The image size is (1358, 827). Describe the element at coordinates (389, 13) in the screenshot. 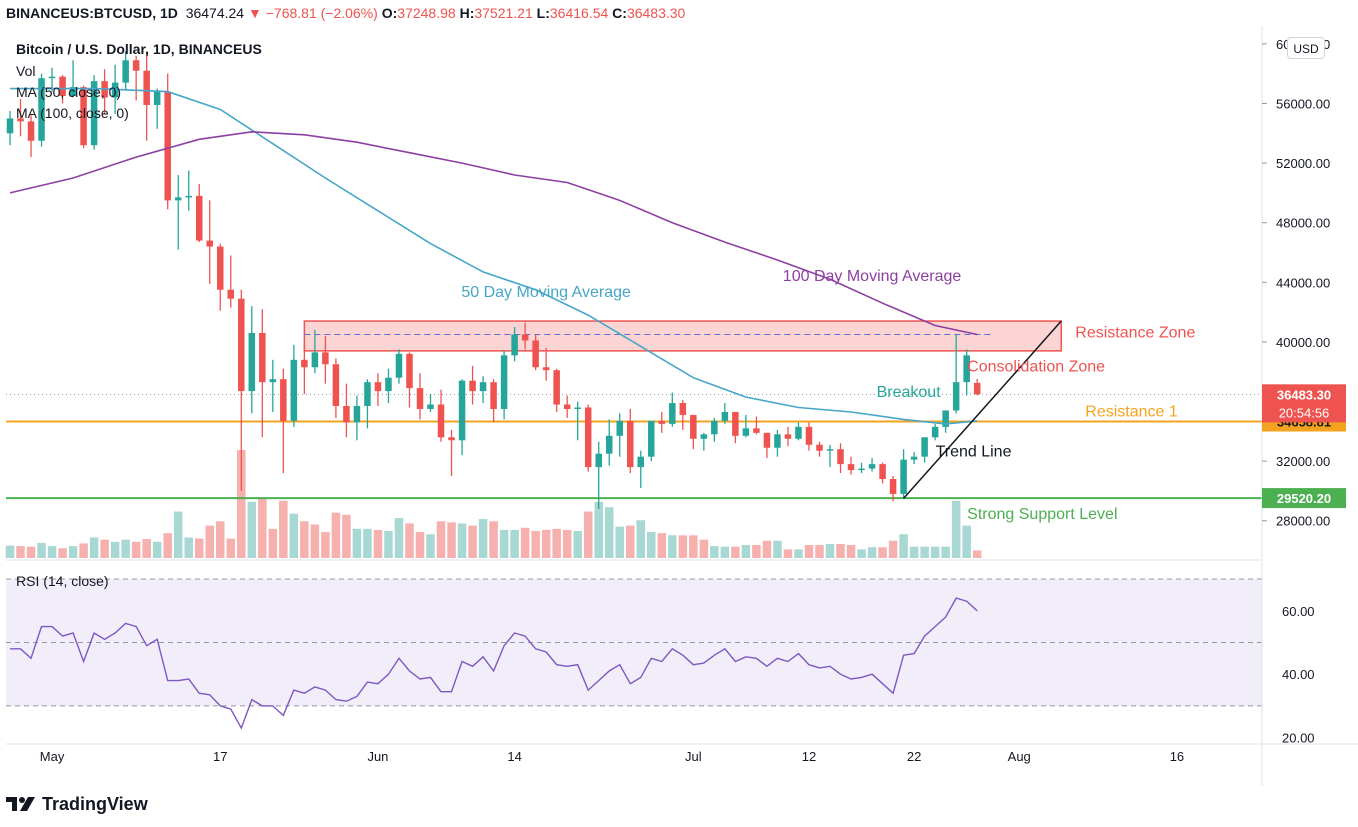

I see `open-label: O:` at that location.